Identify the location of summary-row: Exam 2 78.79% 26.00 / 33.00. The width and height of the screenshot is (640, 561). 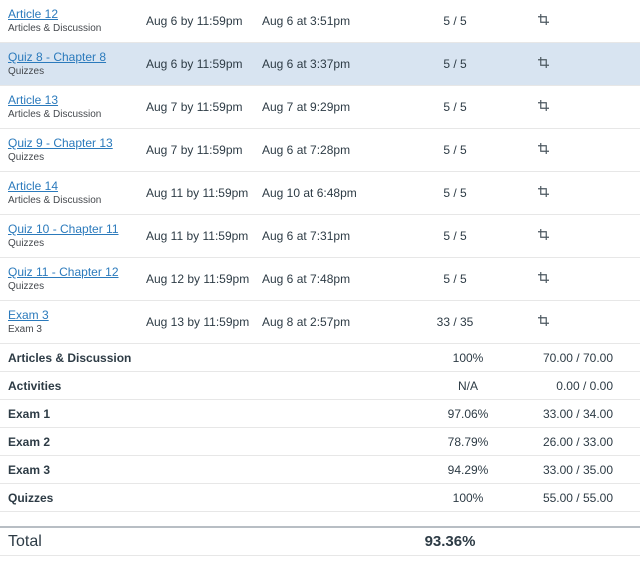
(320, 442).